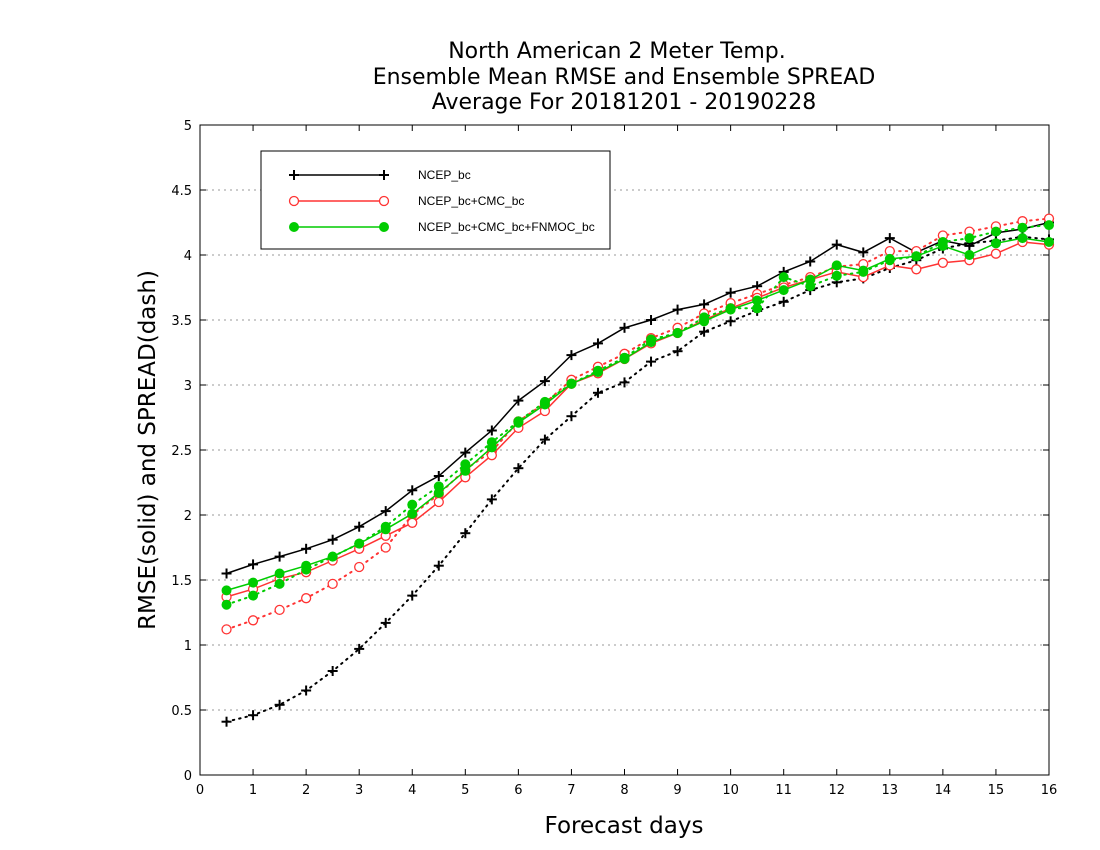 This screenshot has height=850, width=1100. What do you see at coordinates (465, 790) in the screenshot?
I see `x-tick-label: 5` at bounding box center [465, 790].